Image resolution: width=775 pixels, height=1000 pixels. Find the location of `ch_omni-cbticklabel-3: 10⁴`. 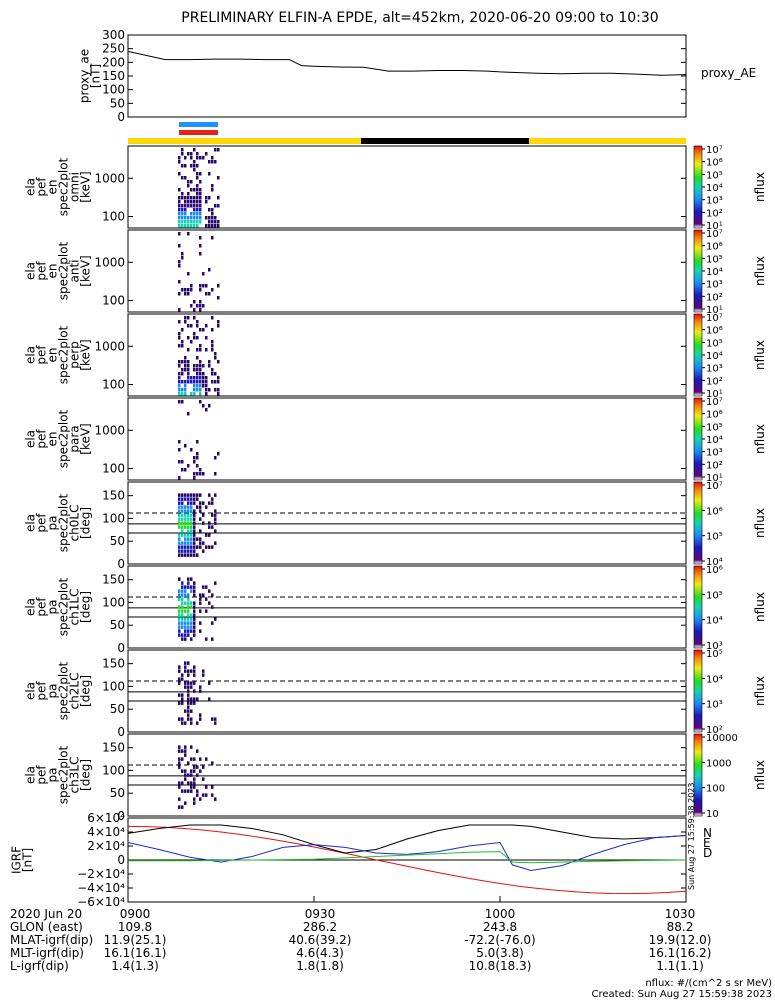

ch_omni-cbticklabel-3: 10⁴ is located at coordinates (714, 188).